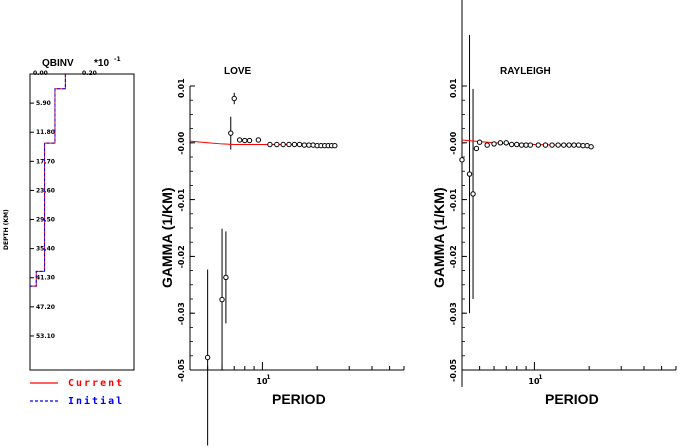 This screenshot has height=448, width=680. Describe the element at coordinates (6, 229) in the screenshot. I see `qbinv-ylabel: DEPTH (KM)` at that location.